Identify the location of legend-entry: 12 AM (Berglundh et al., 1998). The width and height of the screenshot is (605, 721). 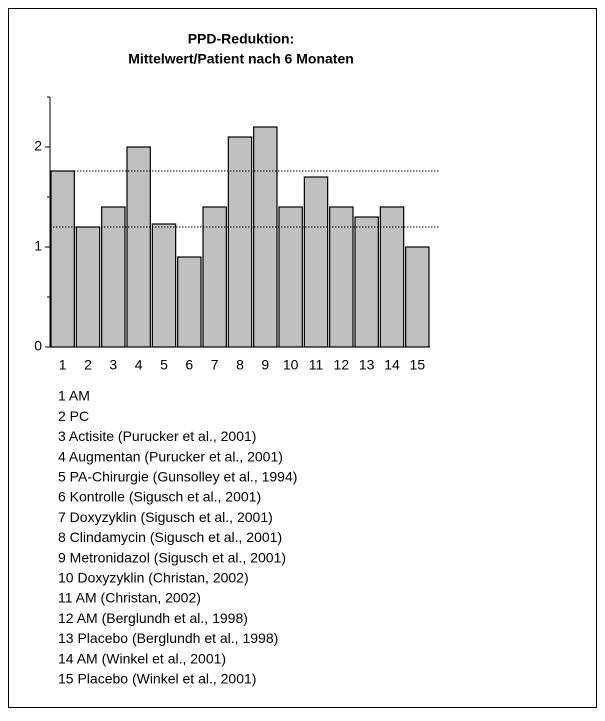
(153, 618).